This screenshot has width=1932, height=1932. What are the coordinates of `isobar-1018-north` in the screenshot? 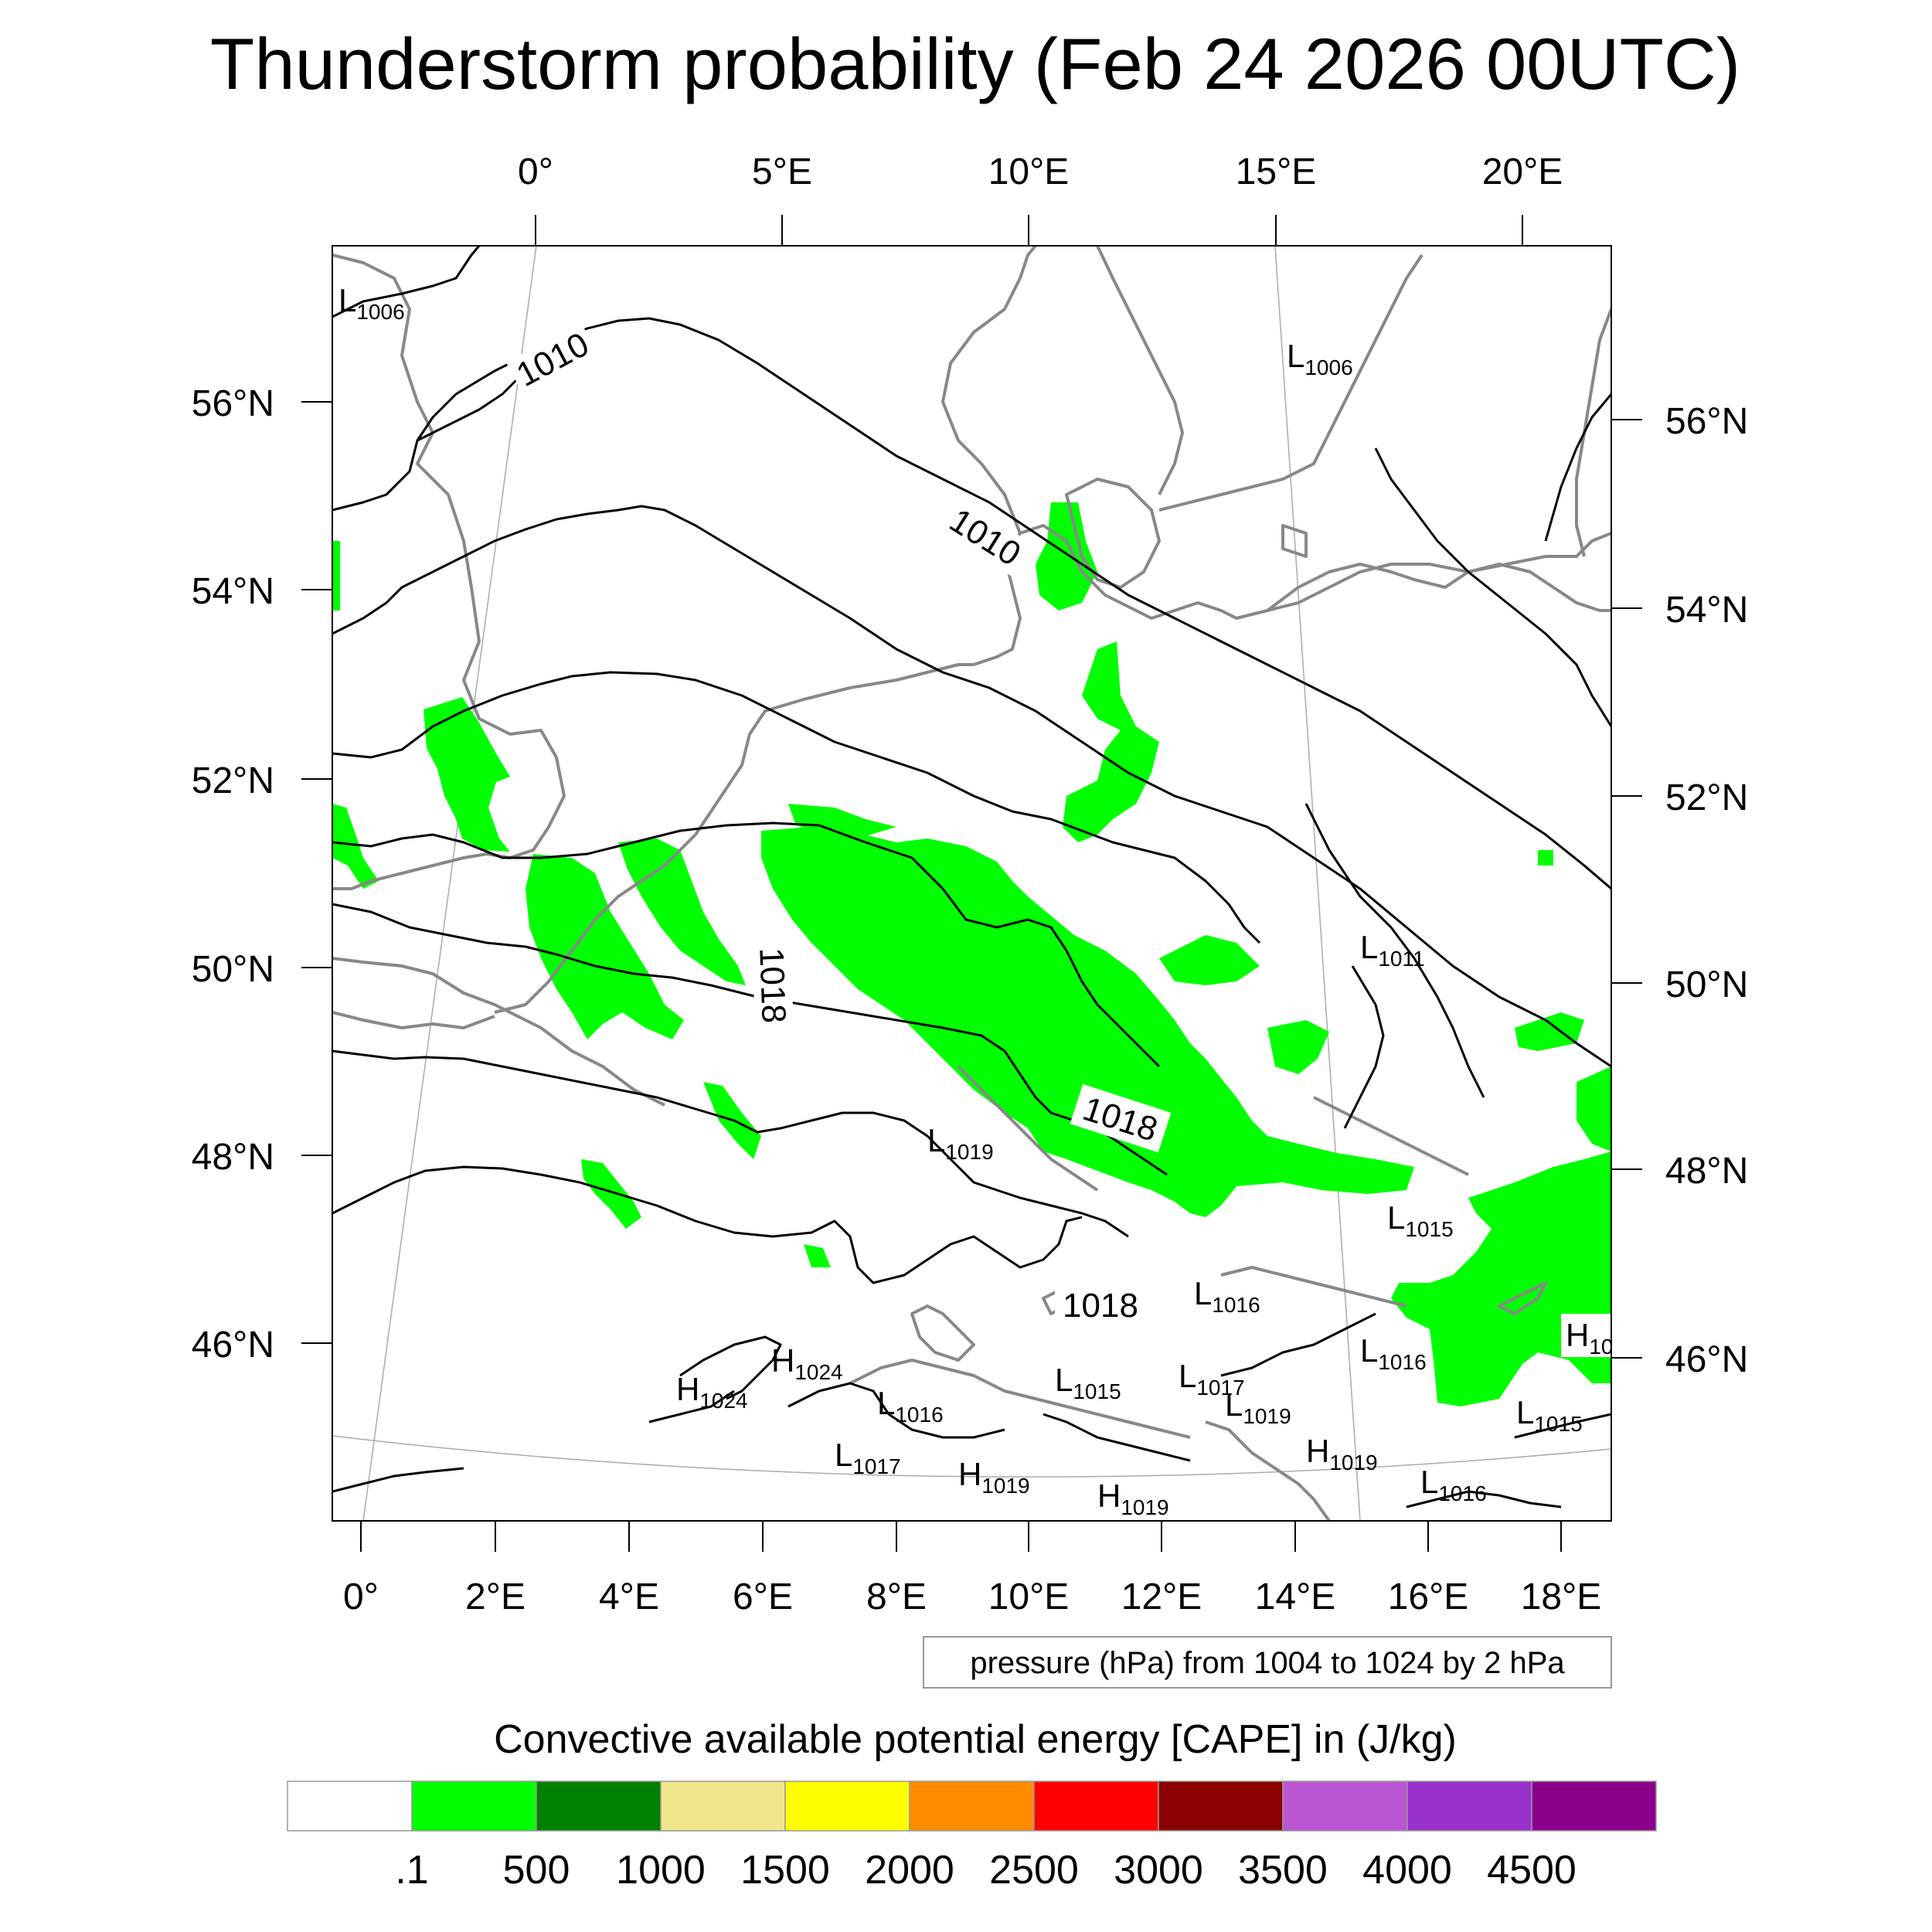 It's located at (731, 1143).